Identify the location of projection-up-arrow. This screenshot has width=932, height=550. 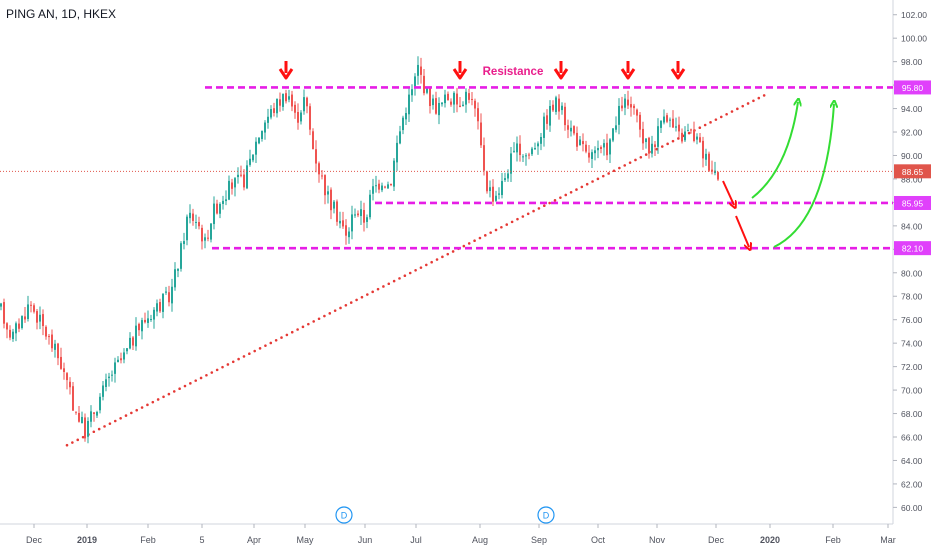
(774, 150).